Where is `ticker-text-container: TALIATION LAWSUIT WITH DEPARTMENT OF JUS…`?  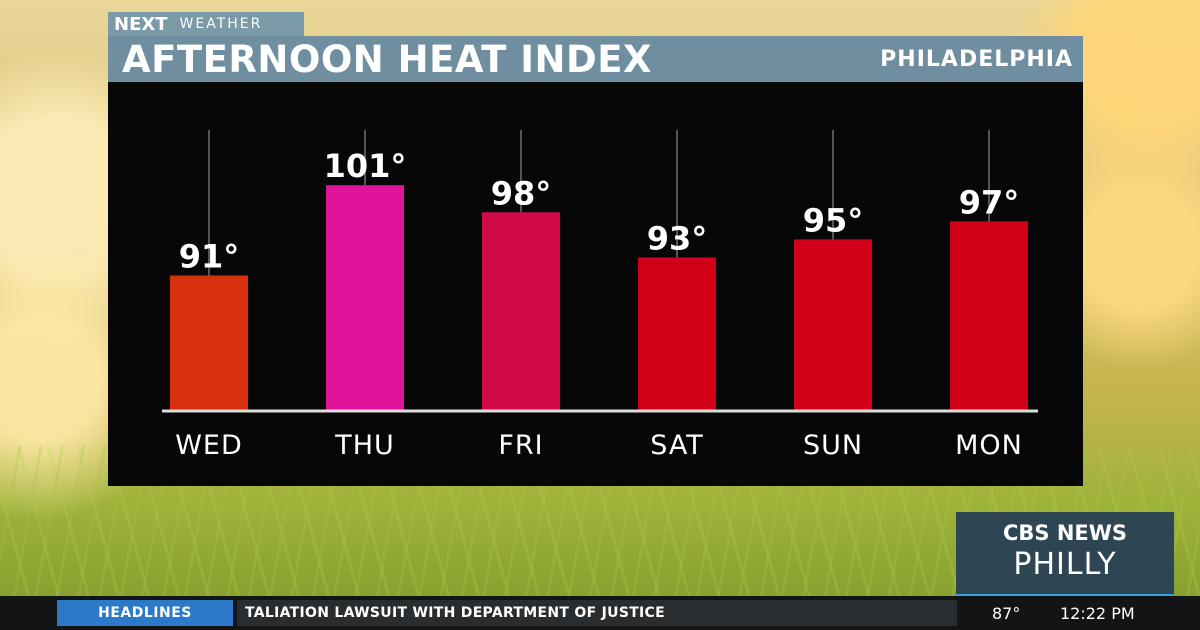
ticker-text-container: TALIATION LAWSUIT WITH DEPARTMENT OF JUS… is located at coordinates (597, 613).